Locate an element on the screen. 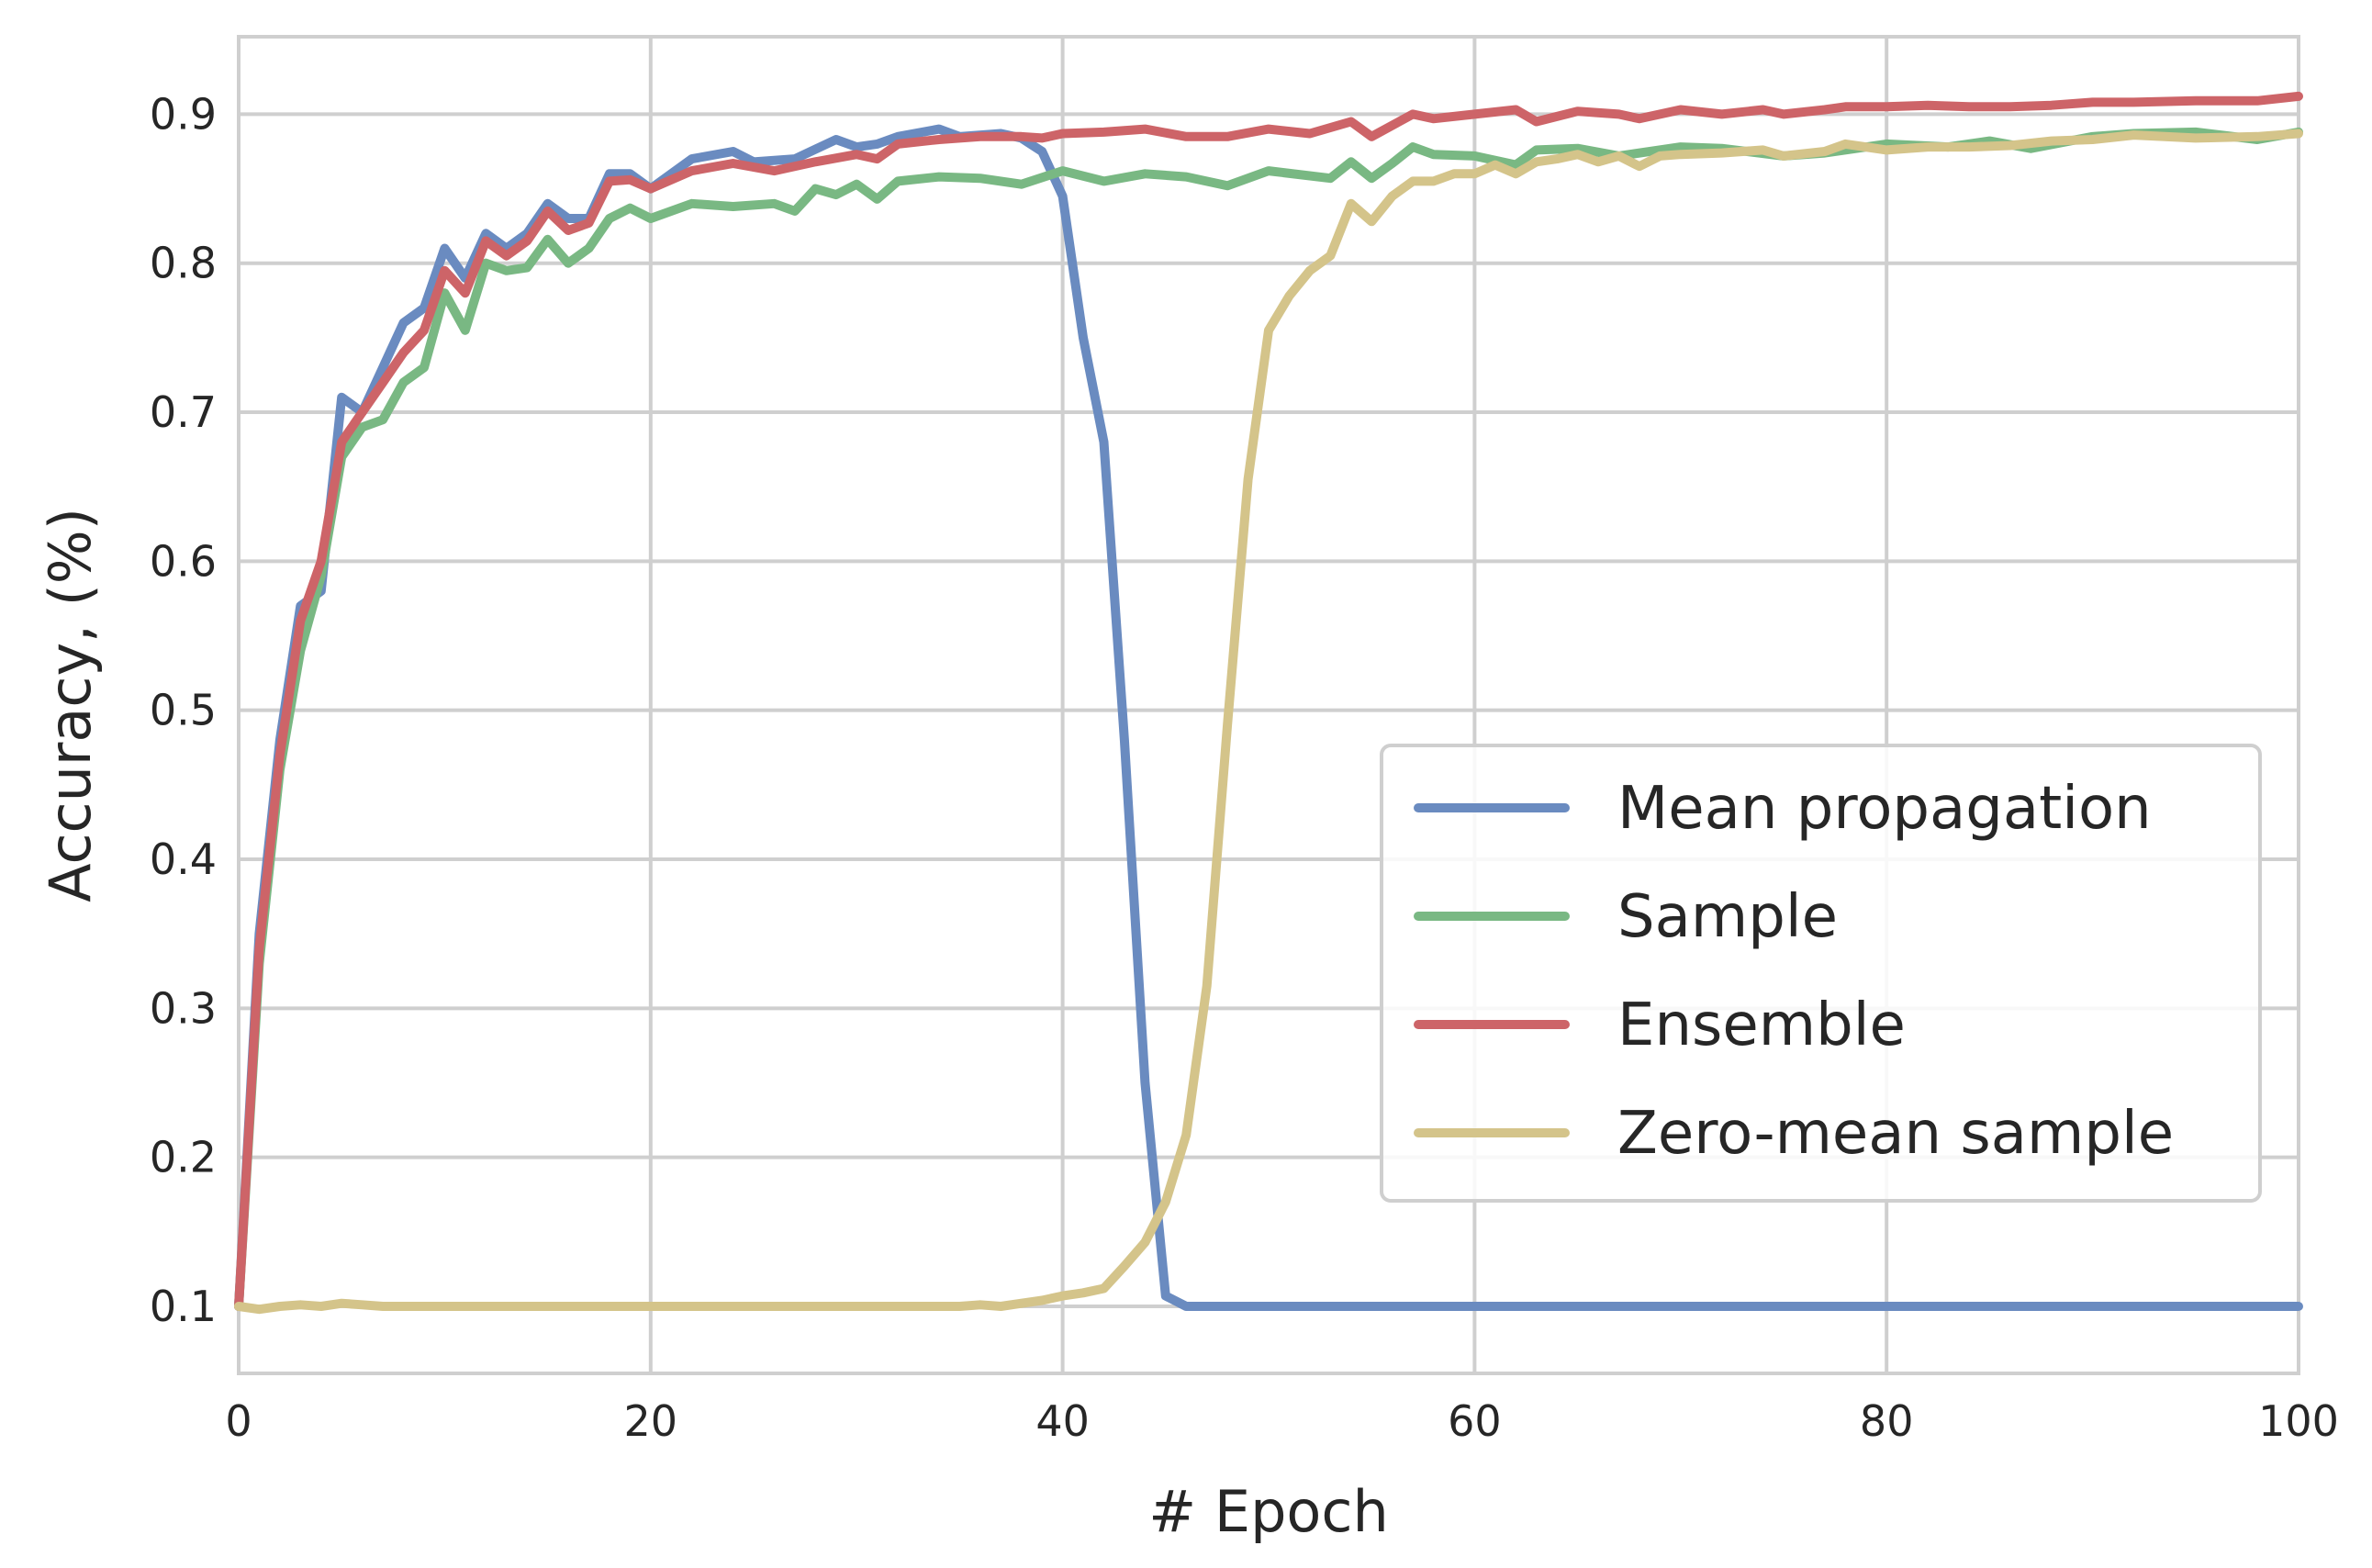 This screenshot has height=1568, width=2372. y-tick-label: 0.1 is located at coordinates (183, 1306).